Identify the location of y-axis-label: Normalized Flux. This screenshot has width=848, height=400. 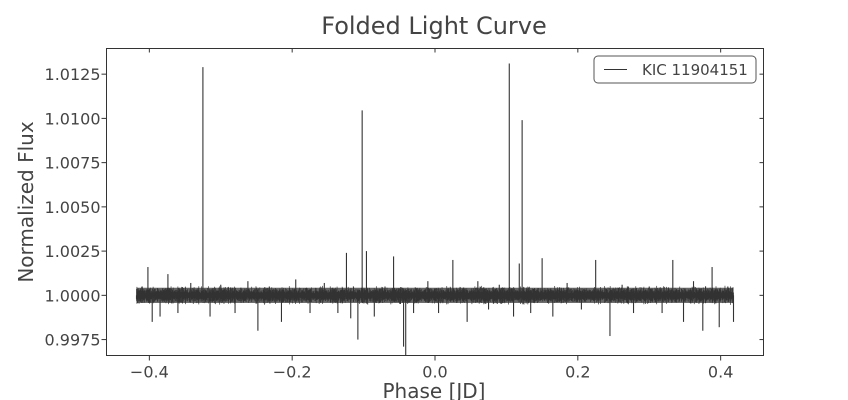
(26, 202).